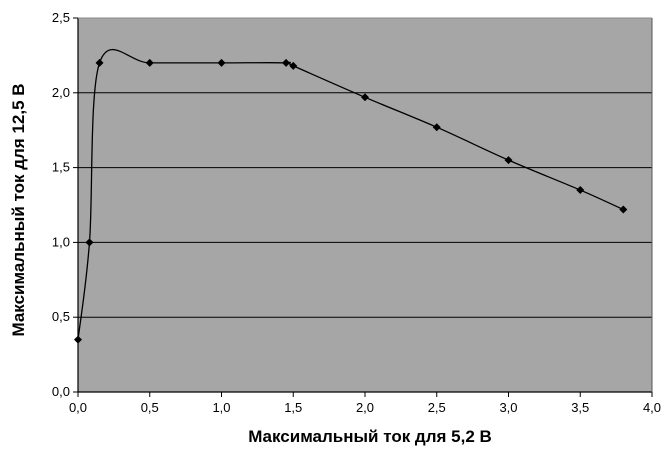 The width and height of the screenshot is (668, 457). What do you see at coordinates (61, 92) in the screenshot?
I see `y-tick-label: 2,0` at bounding box center [61, 92].